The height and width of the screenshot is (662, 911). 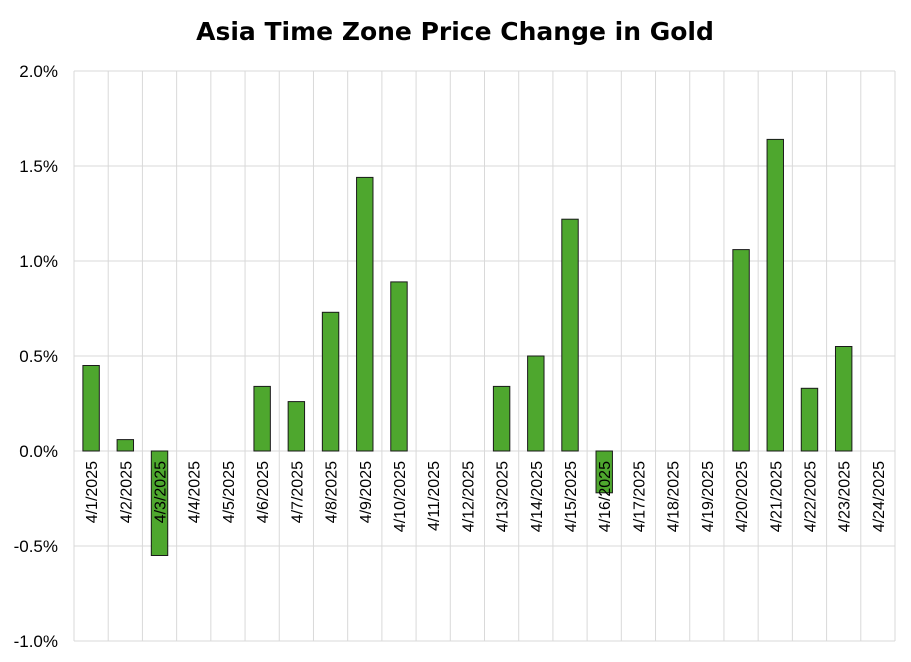 What do you see at coordinates (434, 496) in the screenshot?
I see `x-tick-label: 4/11/2025` at bounding box center [434, 496].